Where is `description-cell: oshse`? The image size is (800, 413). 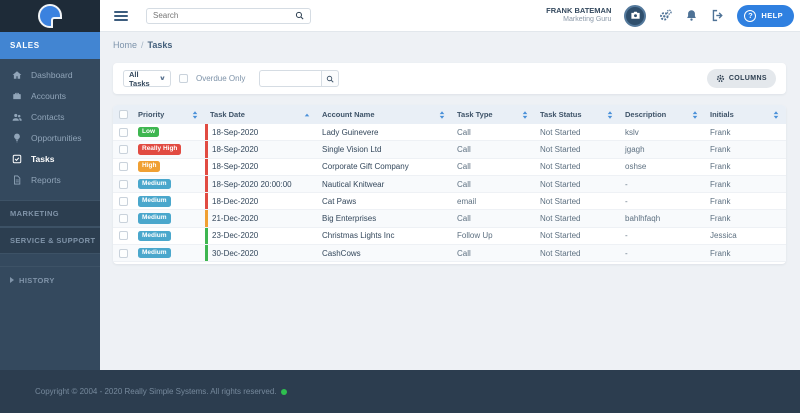 description-cell: oshse is located at coordinates (636, 167).